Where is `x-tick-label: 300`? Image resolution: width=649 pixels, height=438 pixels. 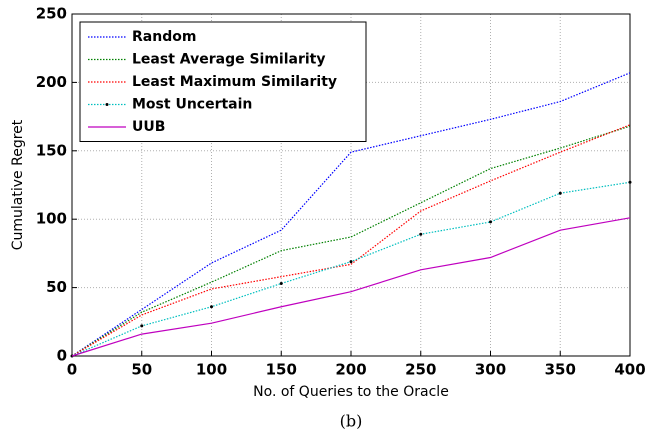 x-tick-label: 300 is located at coordinates (490, 370).